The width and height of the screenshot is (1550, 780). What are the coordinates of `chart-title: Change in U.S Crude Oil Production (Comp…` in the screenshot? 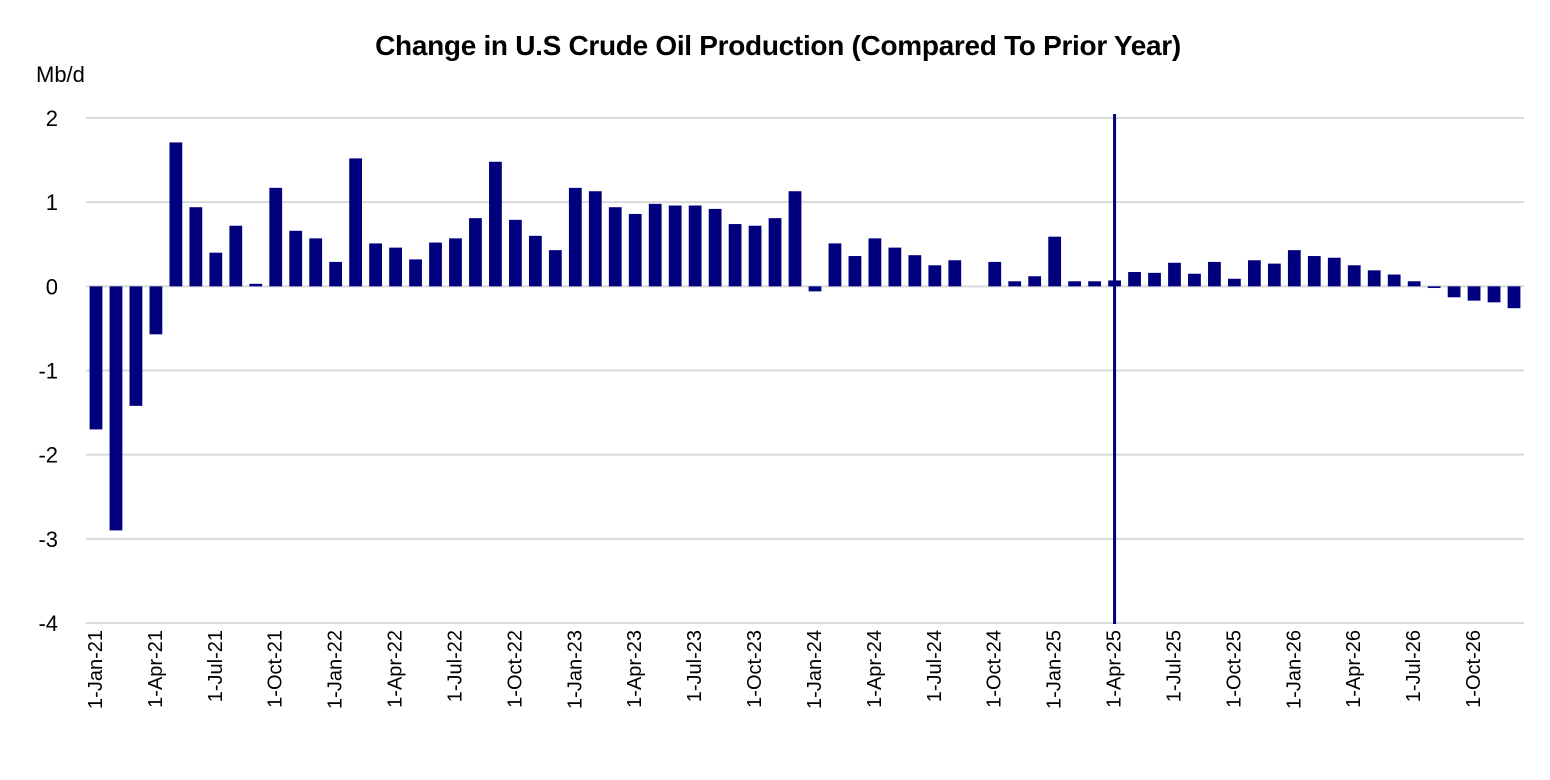 It's located at (778, 45).